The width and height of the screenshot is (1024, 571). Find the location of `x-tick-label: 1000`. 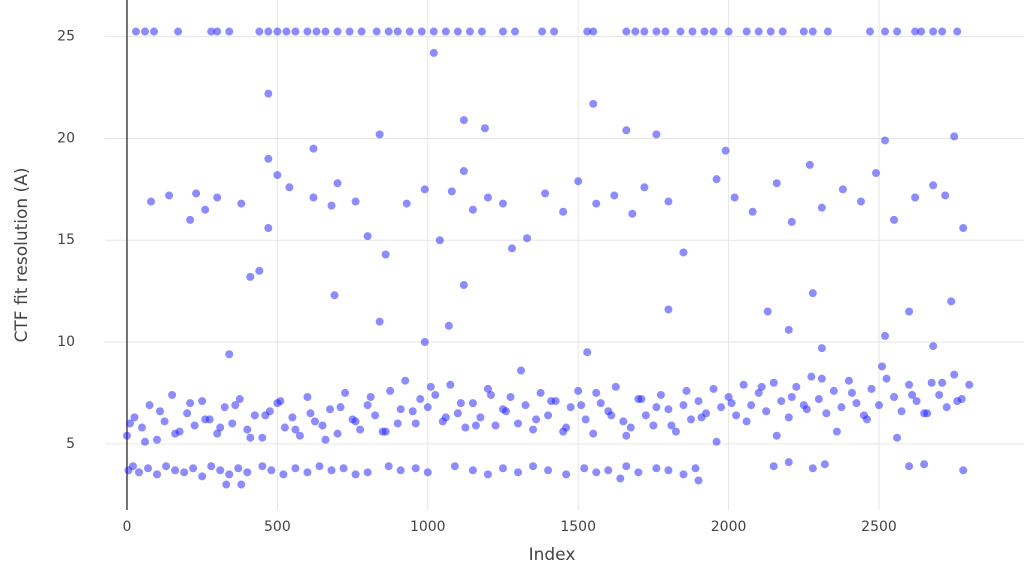

x-tick-label: 1000 is located at coordinates (428, 527).